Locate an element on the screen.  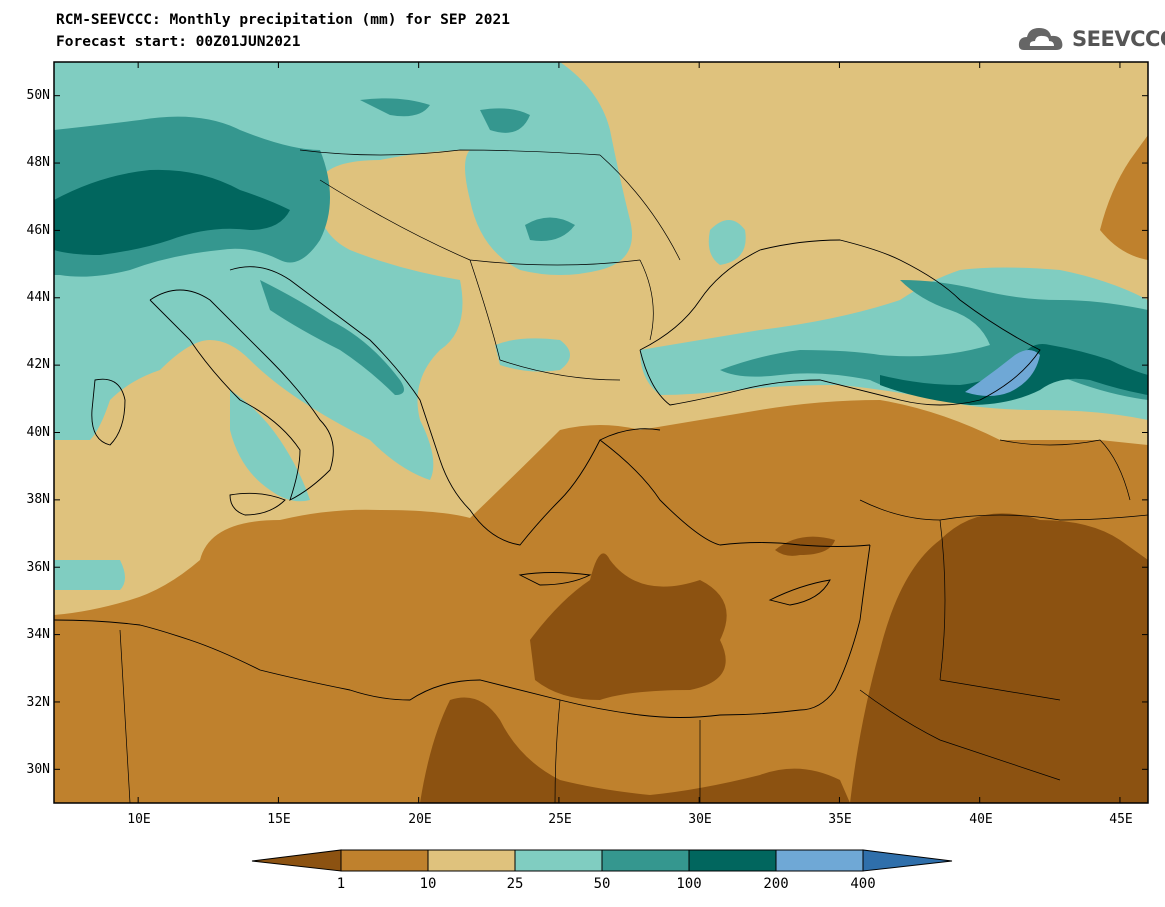
colorbar-label: 50 is located at coordinates (602, 884).